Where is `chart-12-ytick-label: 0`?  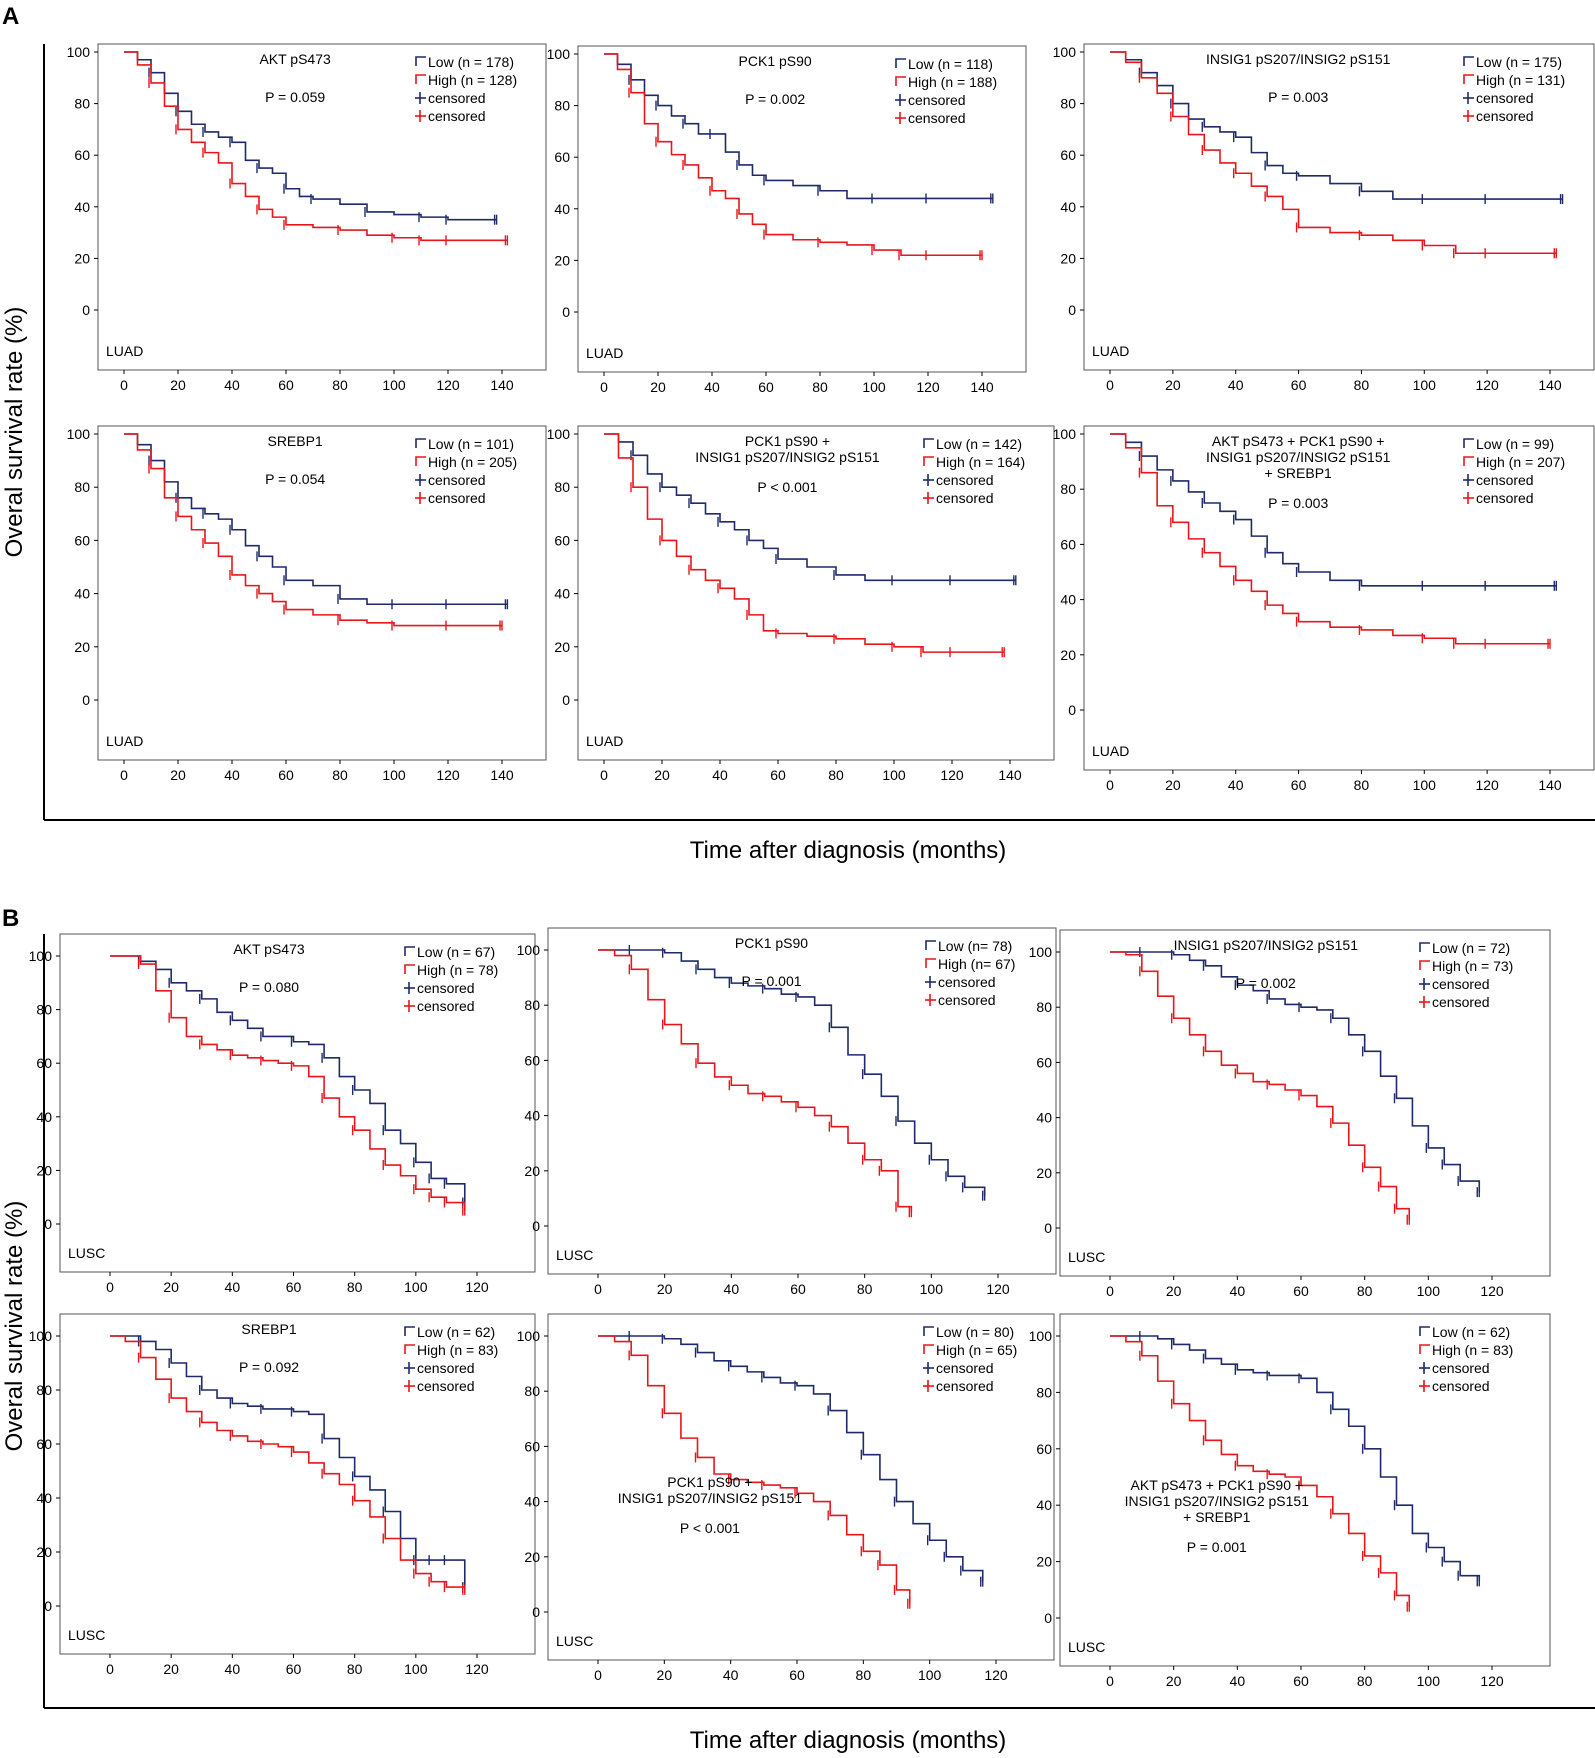
chart-12-ytick-label: 0 is located at coordinates (1048, 1618).